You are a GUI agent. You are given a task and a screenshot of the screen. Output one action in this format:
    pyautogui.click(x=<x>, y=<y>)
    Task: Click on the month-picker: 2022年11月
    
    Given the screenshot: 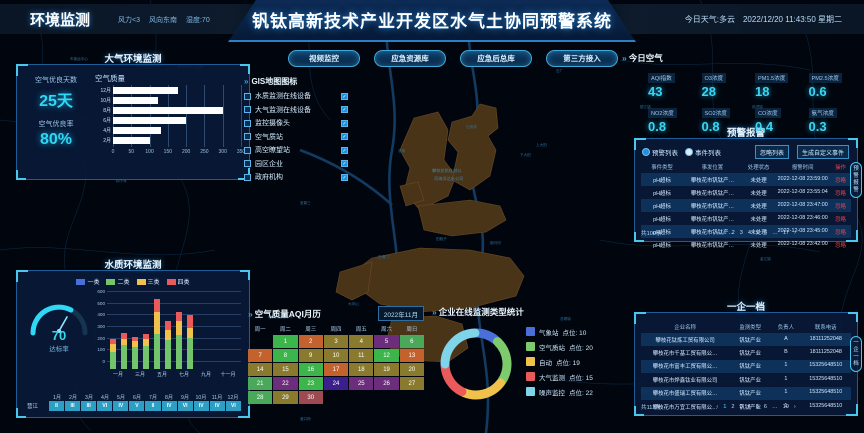 What is the action you would take?
    pyautogui.click(x=400, y=313)
    